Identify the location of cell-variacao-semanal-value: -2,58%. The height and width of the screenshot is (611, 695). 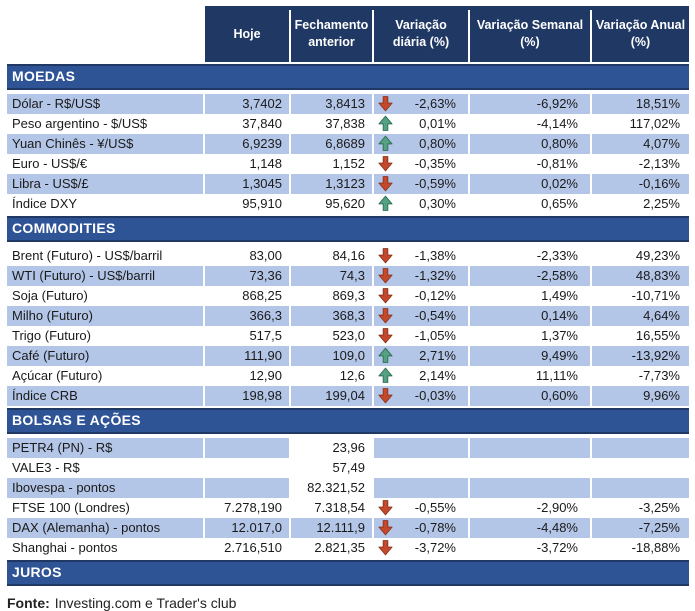
(557, 275).